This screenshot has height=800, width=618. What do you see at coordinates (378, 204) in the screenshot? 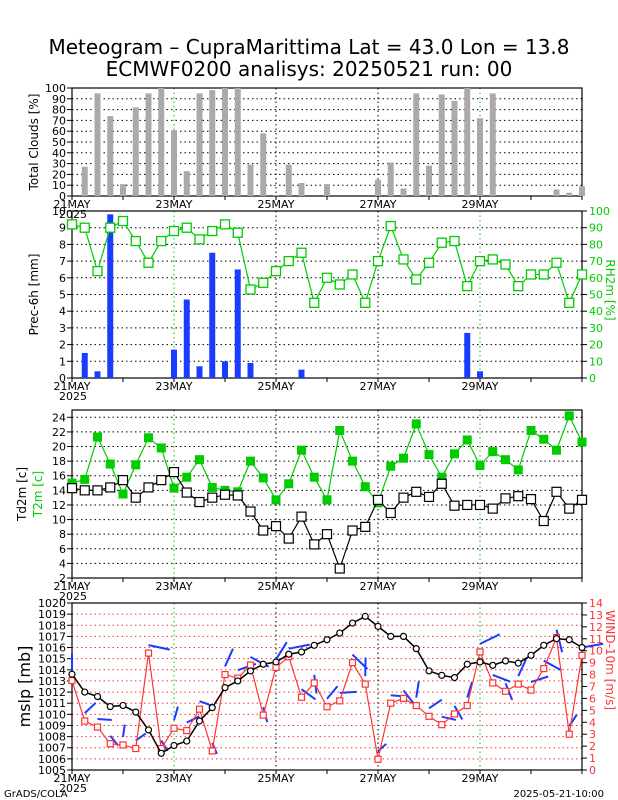
I see `x-tick-label: 27MAY` at bounding box center [378, 204].